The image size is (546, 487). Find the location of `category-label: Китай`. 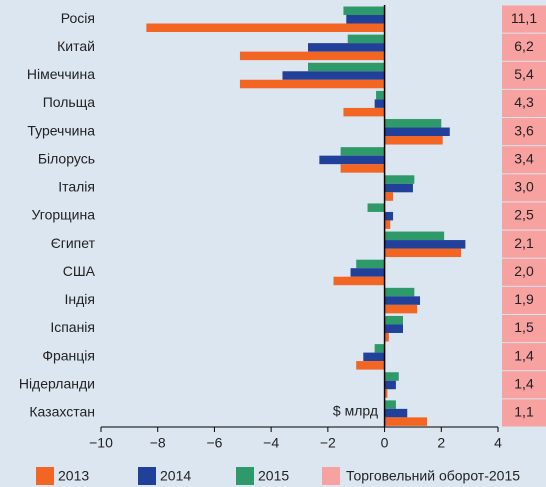

category-label: Китай is located at coordinates (76, 46).